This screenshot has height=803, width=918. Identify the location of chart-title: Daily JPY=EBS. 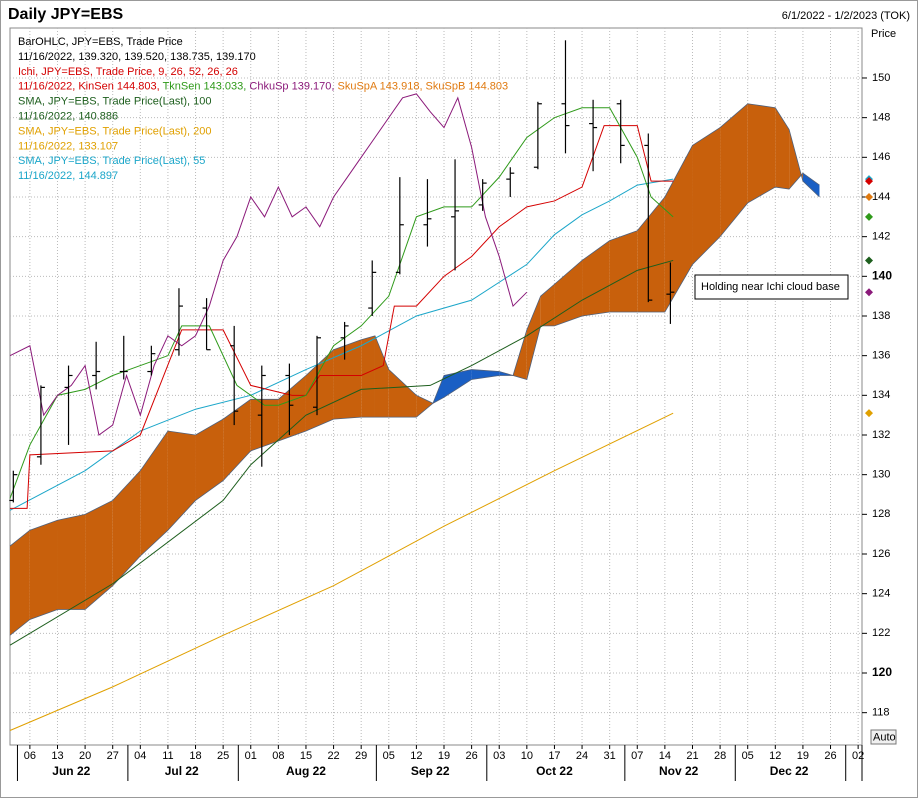
(66, 14).